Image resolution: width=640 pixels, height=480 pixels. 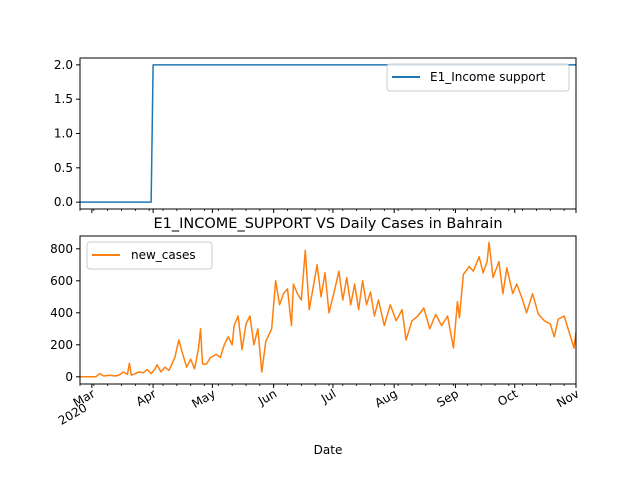 I want to click on bottom-y-tick-label: 200, so click(x=61, y=345).